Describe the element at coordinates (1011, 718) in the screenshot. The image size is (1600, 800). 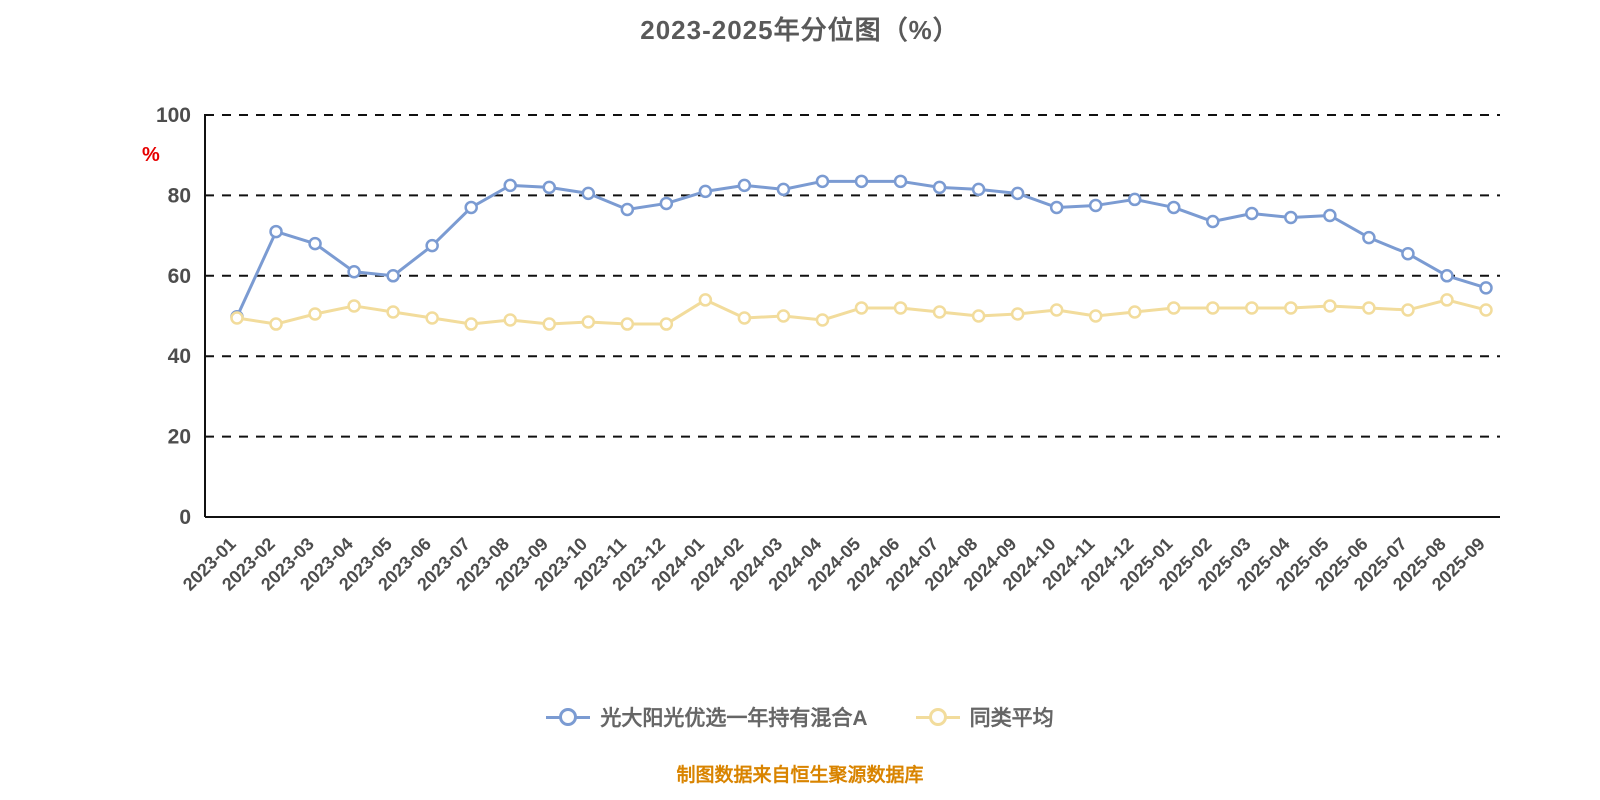
I see `legend-label-peer-average: 同类平均` at that location.